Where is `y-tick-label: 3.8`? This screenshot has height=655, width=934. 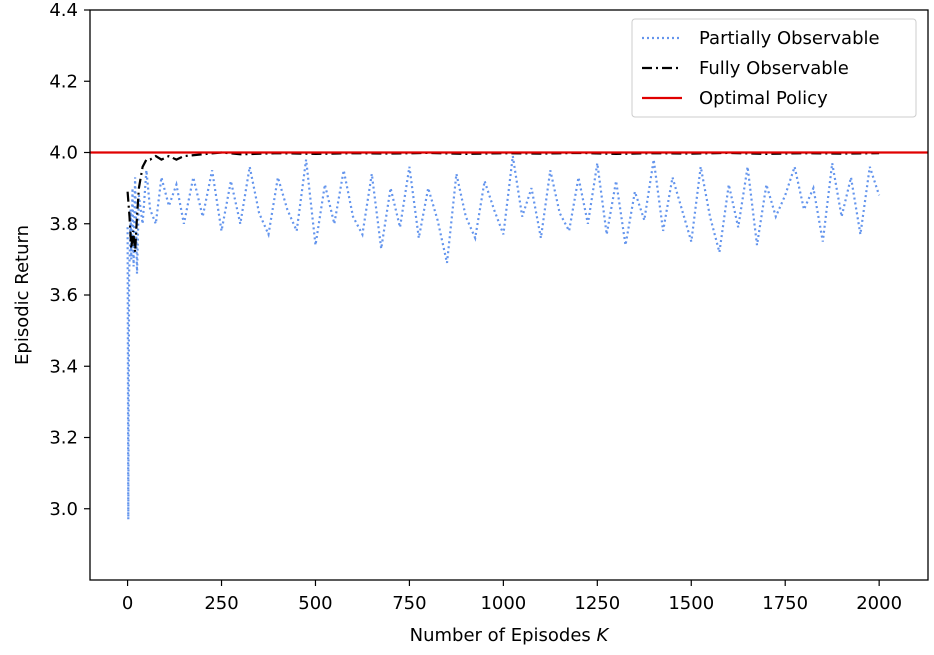 y-tick-label: 3.8 is located at coordinates (63, 224).